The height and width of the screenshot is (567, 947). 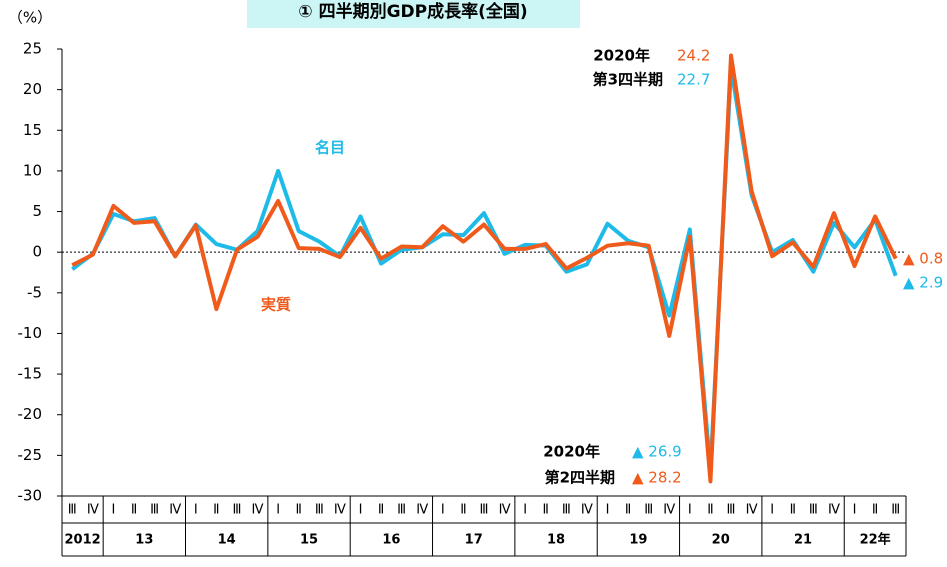 I want to click on y-tick-label: -5, so click(x=34, y=292).